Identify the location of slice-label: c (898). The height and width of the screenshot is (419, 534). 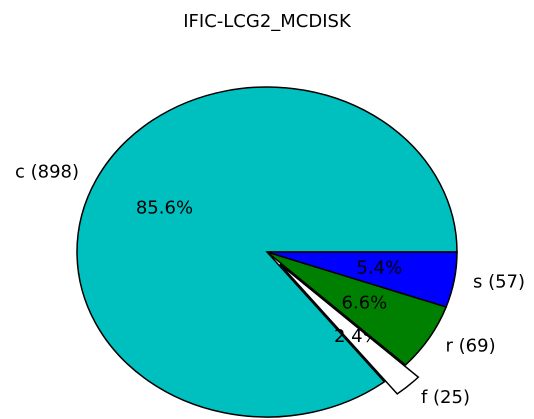
(47, 172).